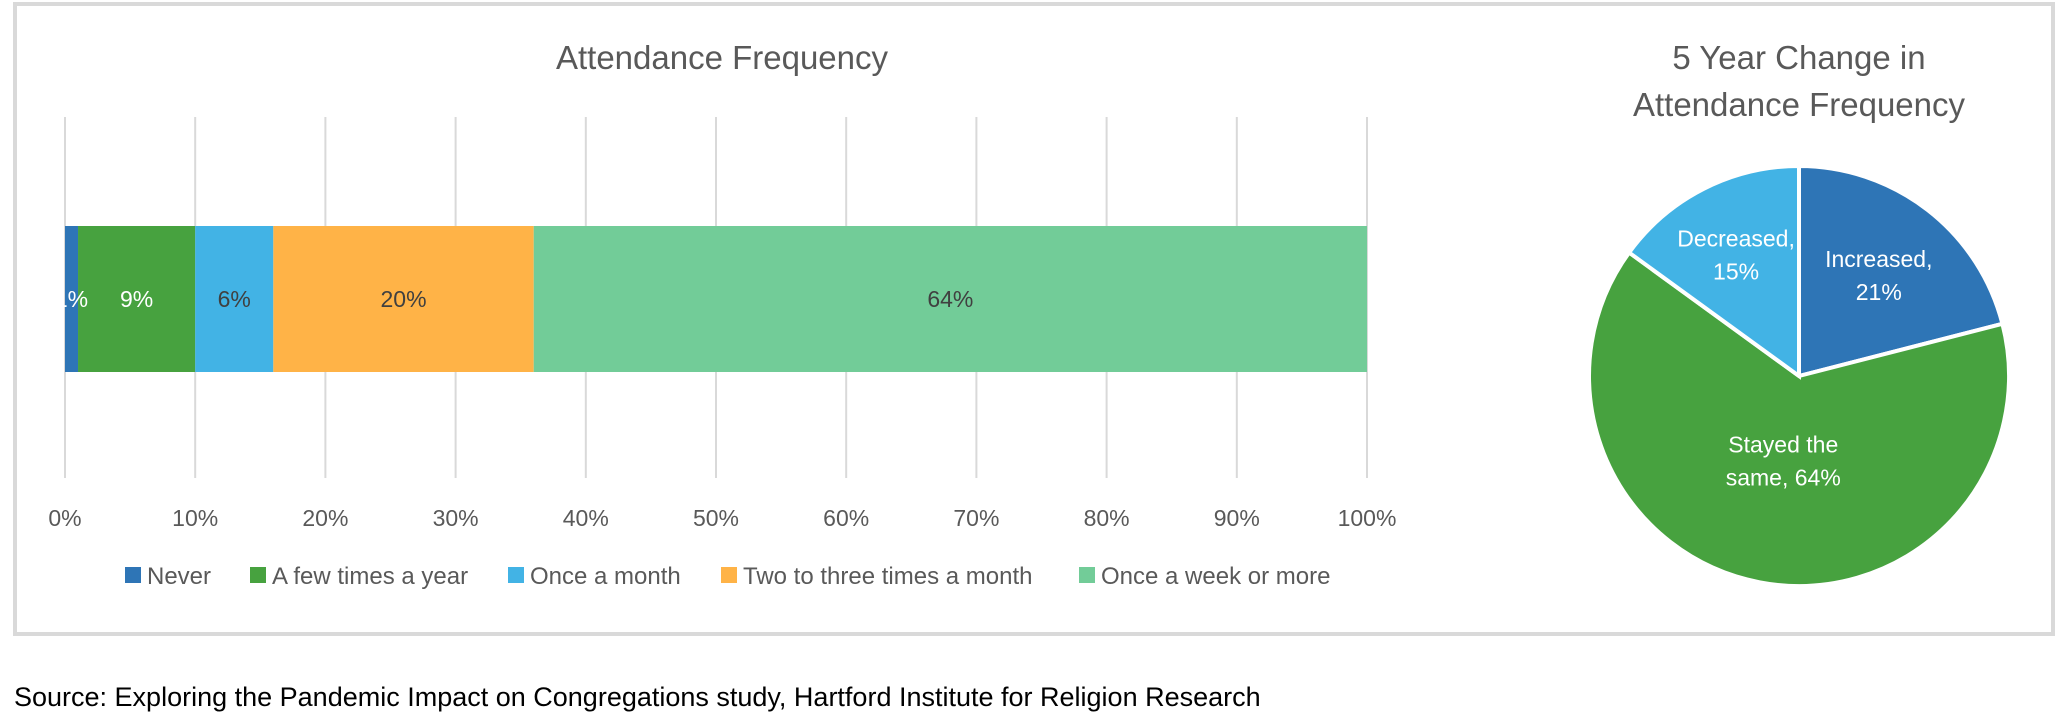 The height and width of the screenshot is (728, 2066). Describe the element at coordinates (325, 518) in the screenshot. I see `x-tick-label: 20%` at that location.